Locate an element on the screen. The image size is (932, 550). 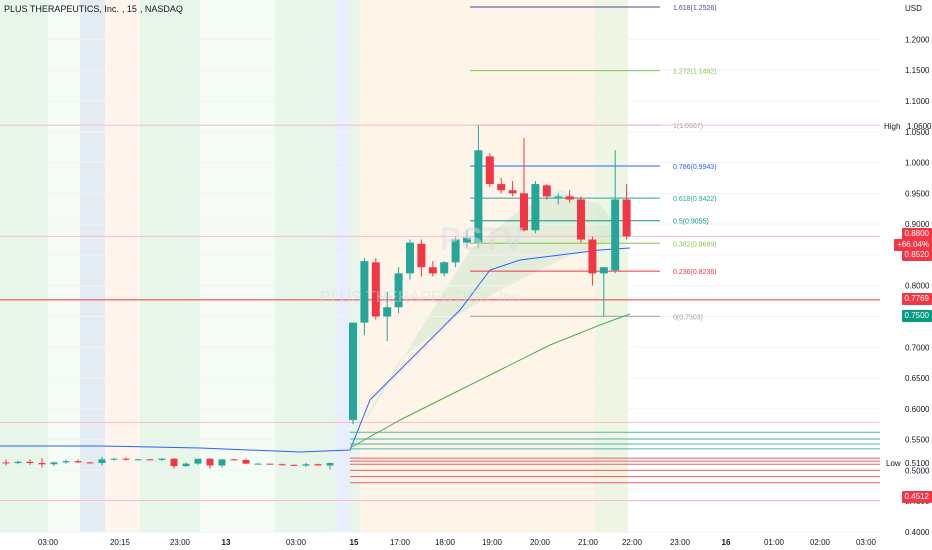
fib-label: 0.236(0.8236) is located at coordinates (695, 272).